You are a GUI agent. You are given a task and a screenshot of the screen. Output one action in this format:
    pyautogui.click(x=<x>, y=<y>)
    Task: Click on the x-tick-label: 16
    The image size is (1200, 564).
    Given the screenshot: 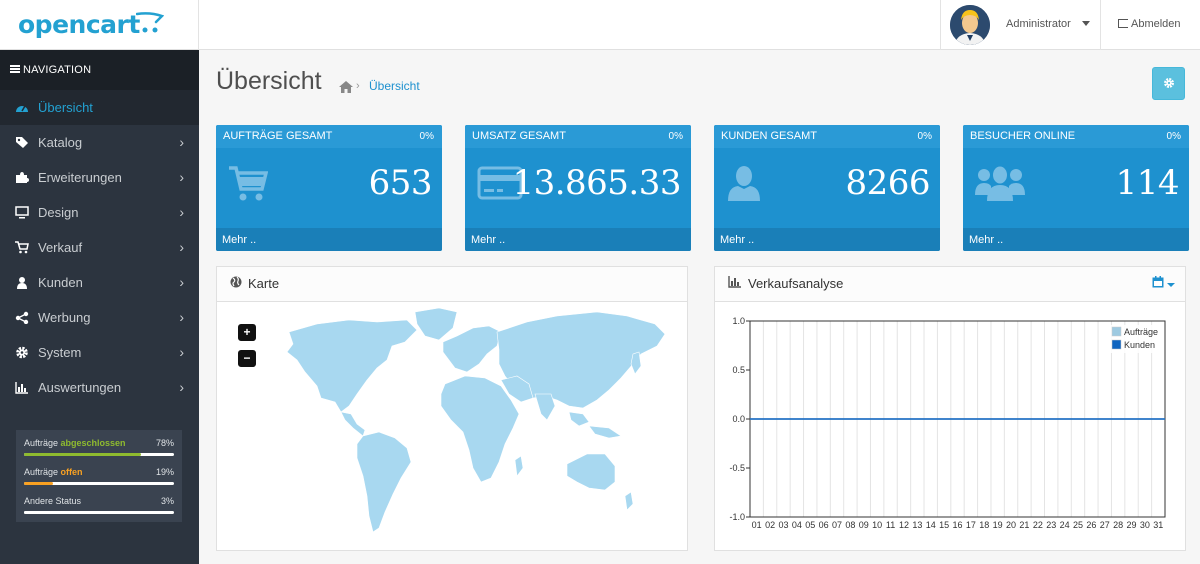 What is the action you would take?
    pyautogui.click(x=957, y=525)
    